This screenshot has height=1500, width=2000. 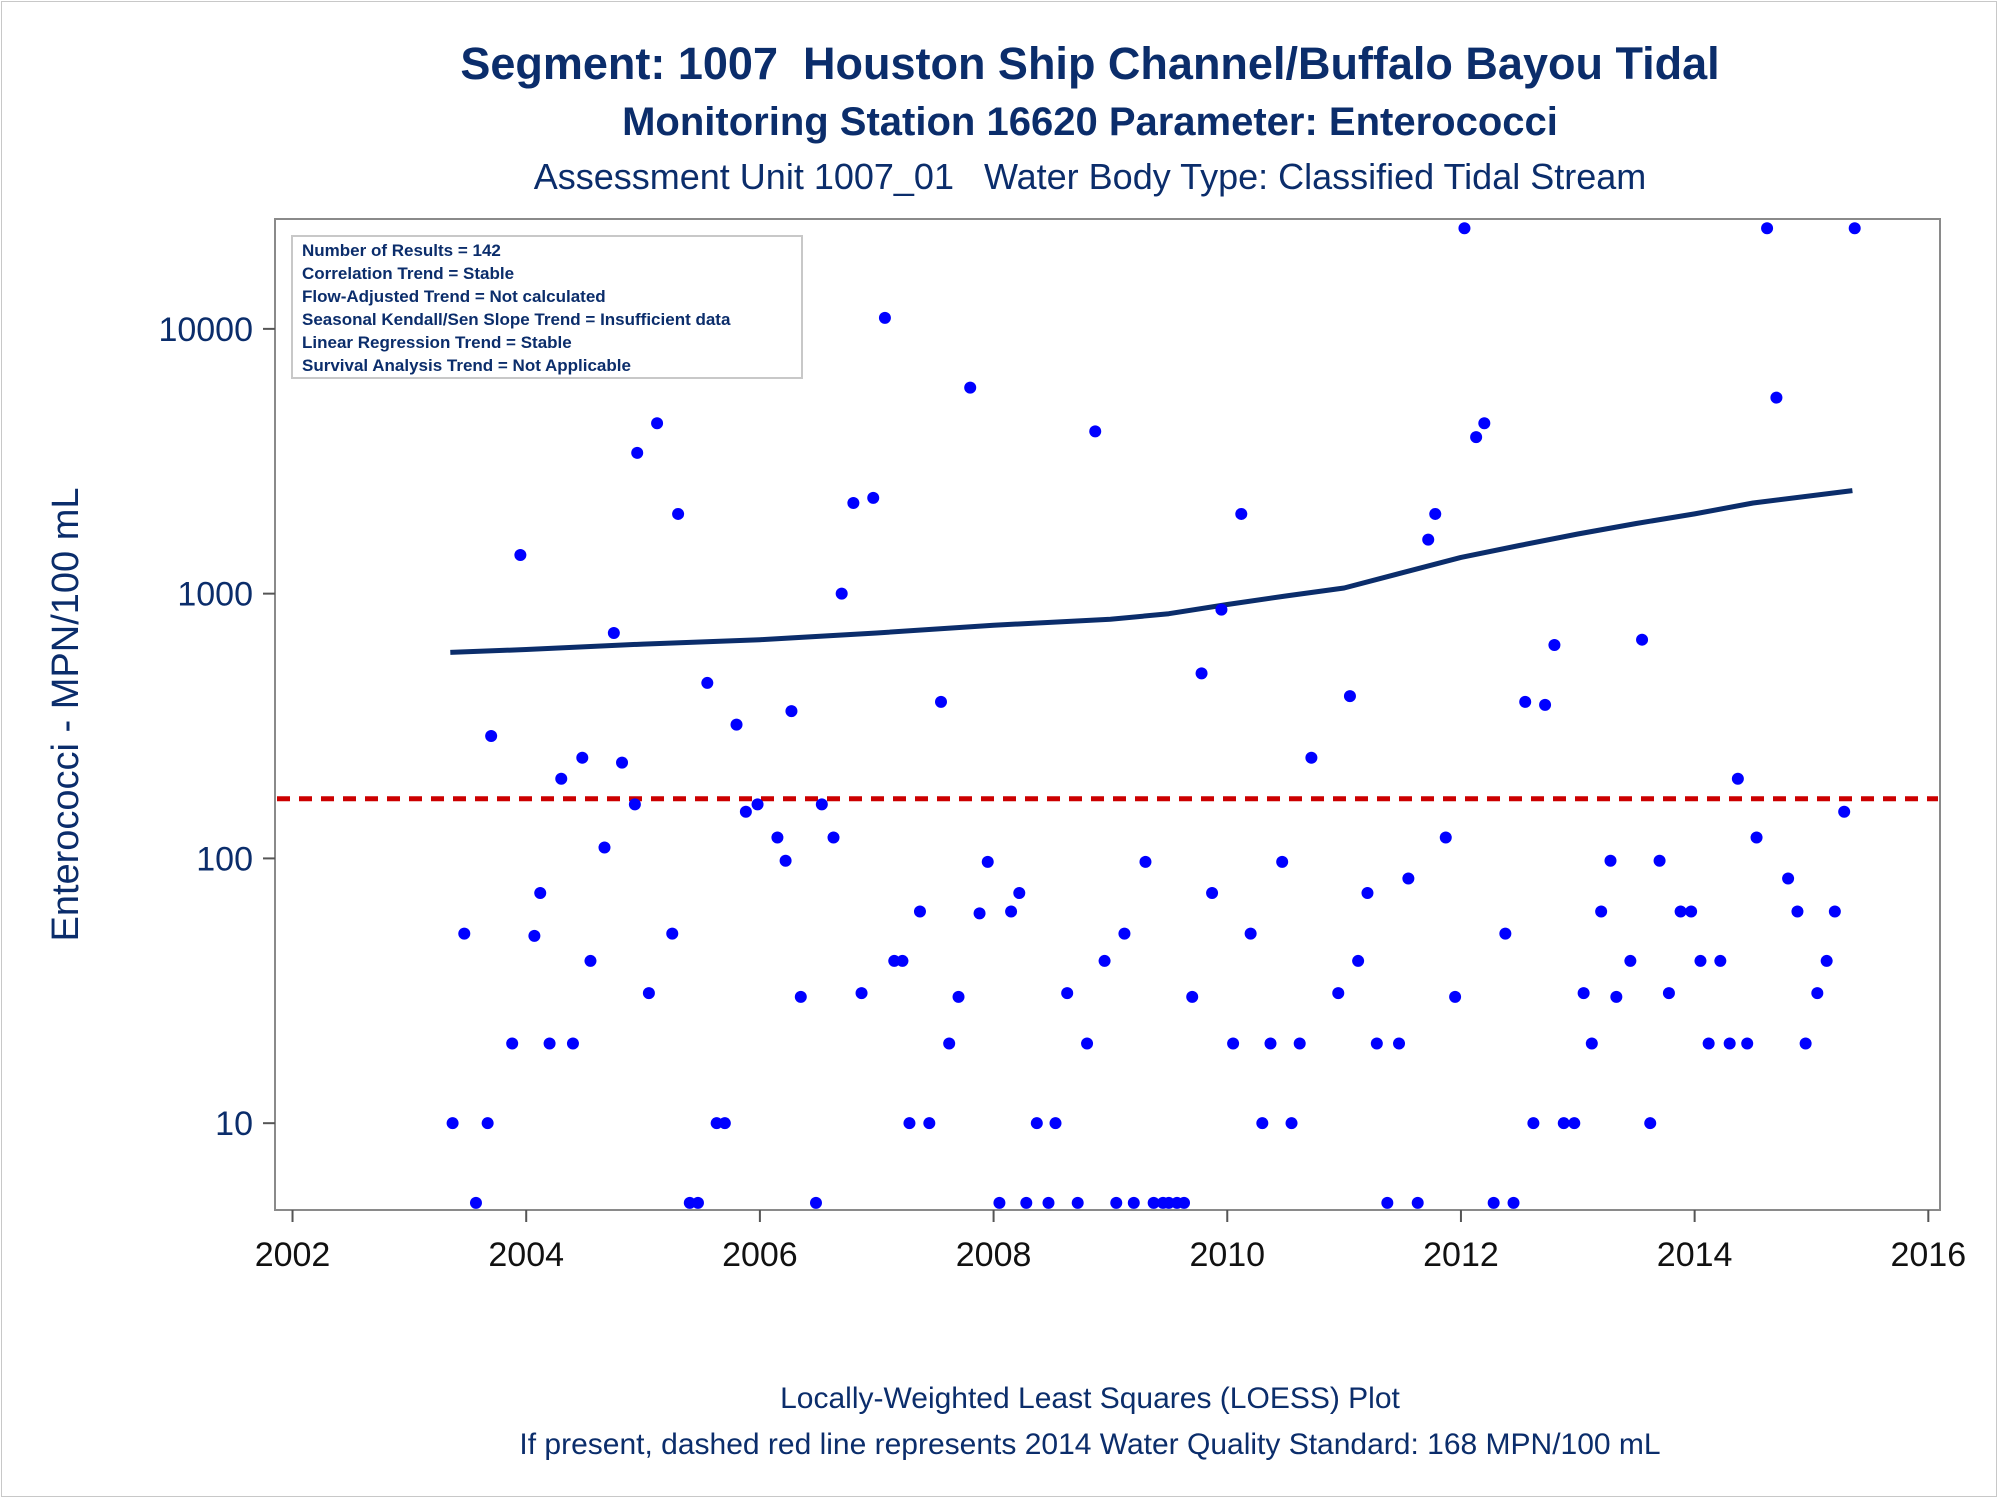 I want to click on stats-line: Linear Regression Trend = Stable, so click(x=437, y=342).